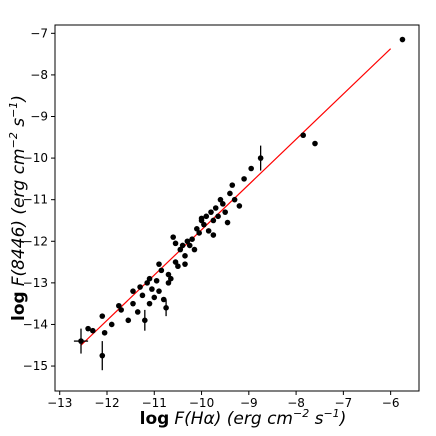 Image resolution: width=436 pixels, height=436 pixels. What do you see at coordinates (106, 403) in the screenshot?
I see `x-tick-label: −12` at bounding box center [106, 403].